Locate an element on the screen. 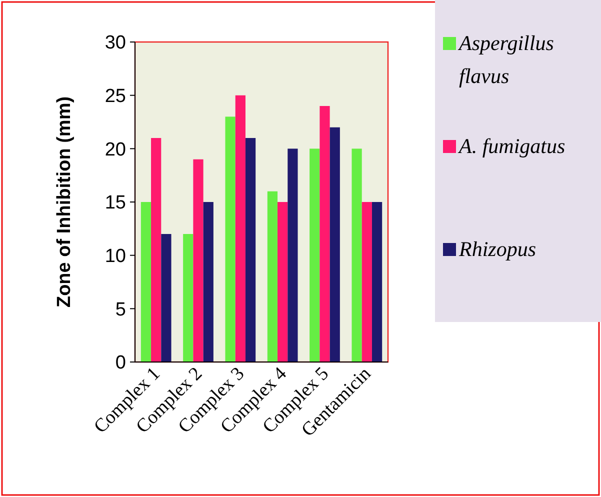  legend-label: Rhizopus is located at coordinates (497, 249).